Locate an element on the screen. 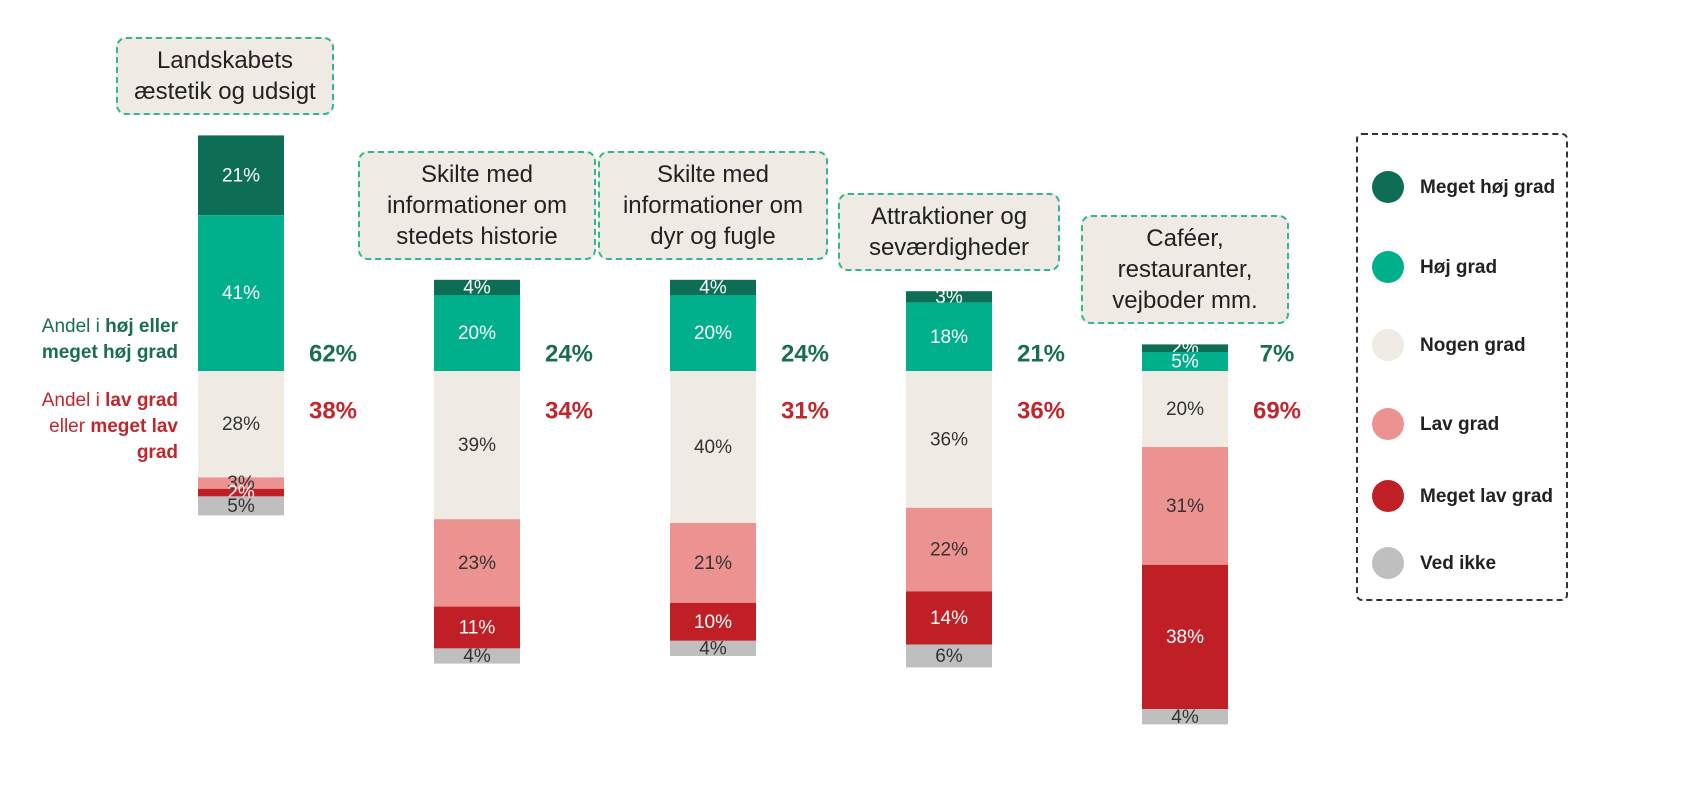  value-label: 22% is located at coordinates (949, 550).